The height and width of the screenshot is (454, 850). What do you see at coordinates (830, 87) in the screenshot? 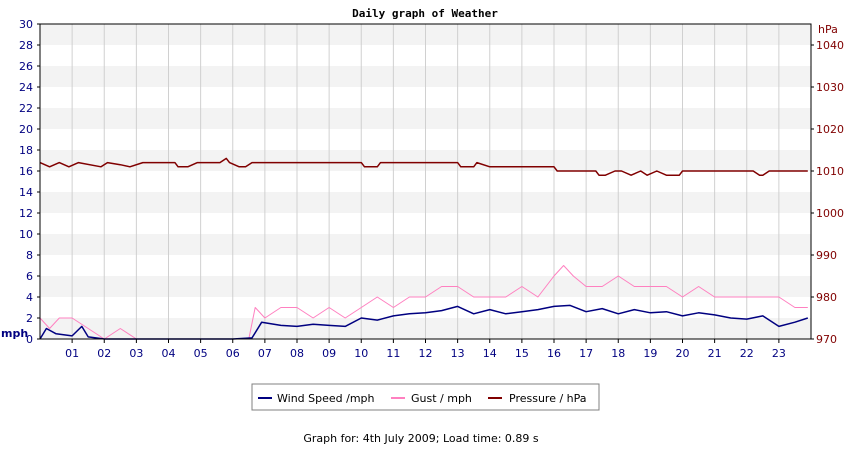
I see `right-tick-label: 1030` at bounding box center [830, 87].